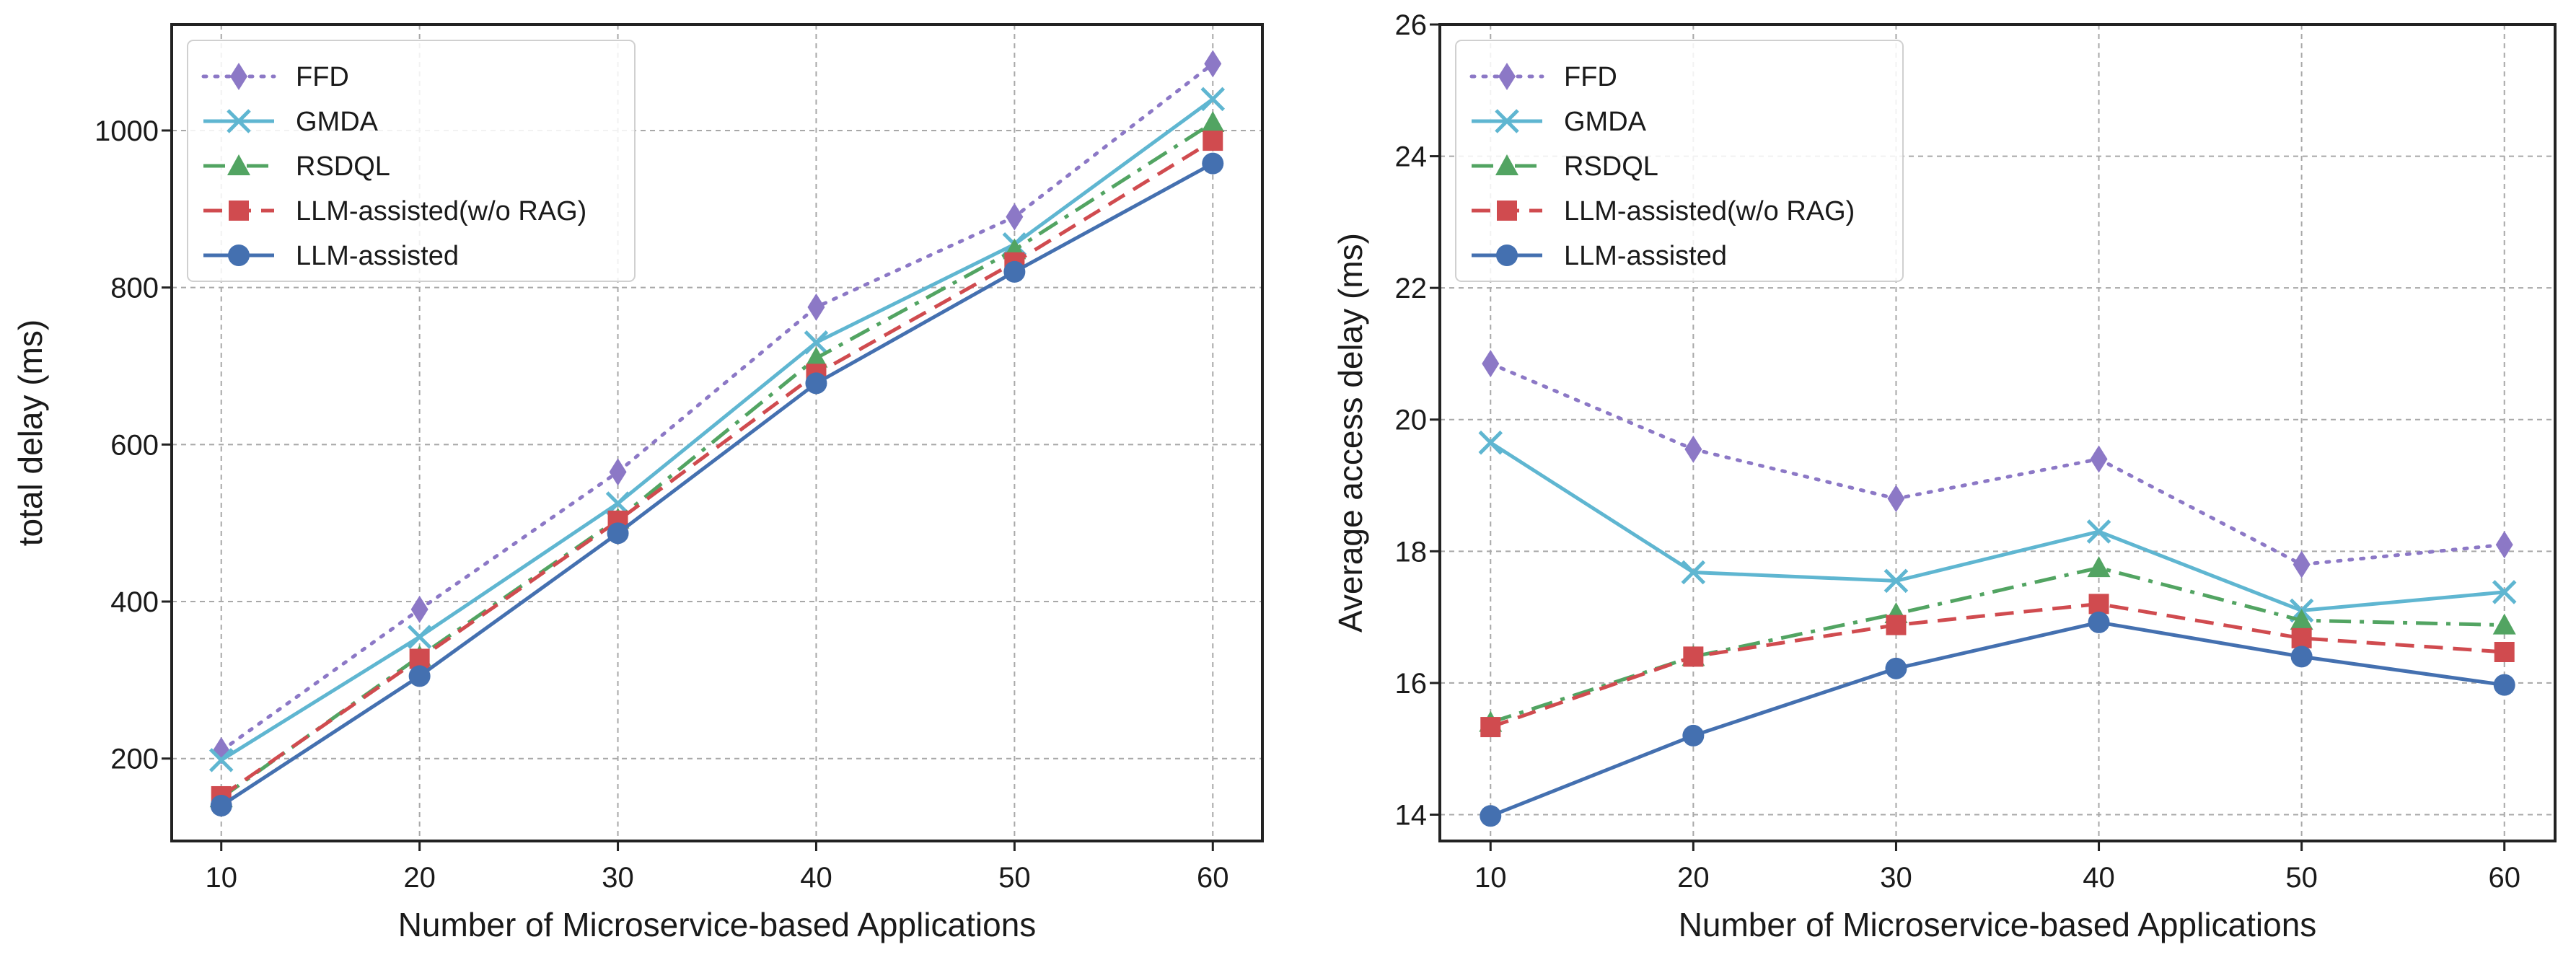 The width and height of the screenshot is (2576, 960). What do you see at coordinates (1709, 211) in the screenshot?
I see `legend-label: LLM-assisted(w/o RAG)` at bounding box center [1709, 211].